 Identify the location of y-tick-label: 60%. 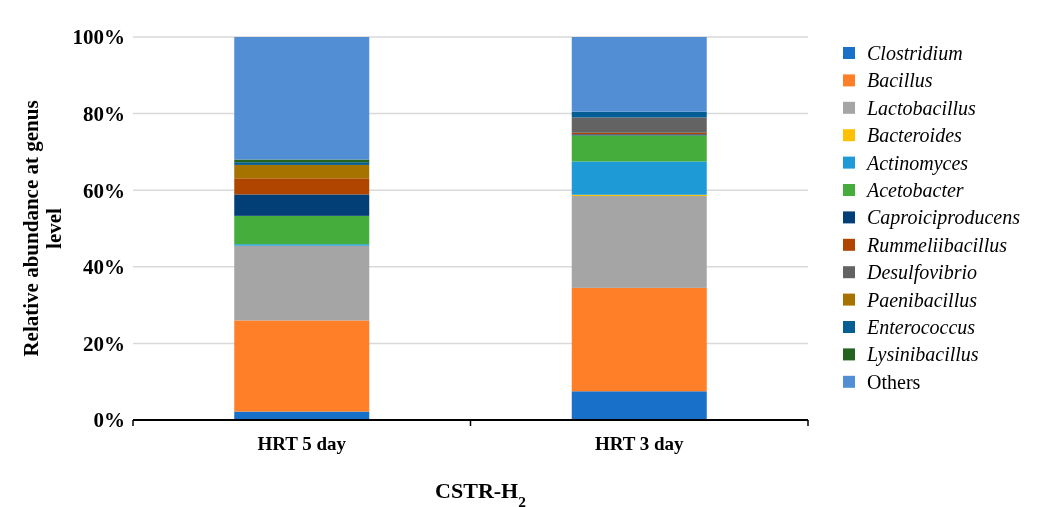
(104, 190).